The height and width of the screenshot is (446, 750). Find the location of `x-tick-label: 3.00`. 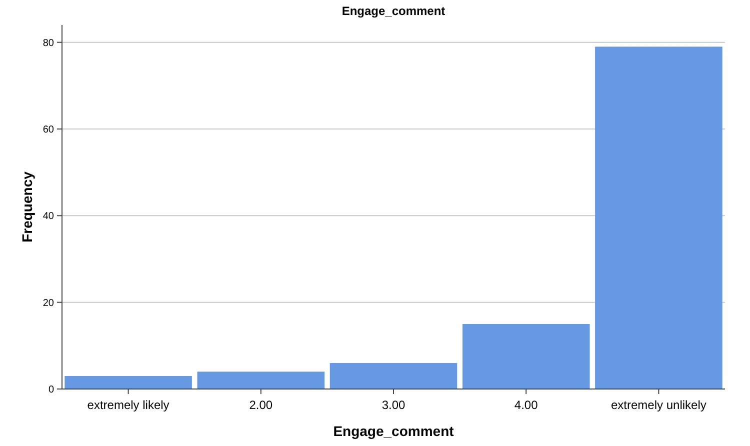

x-tick-label: 3.00 is located at coordinates (394, 405).